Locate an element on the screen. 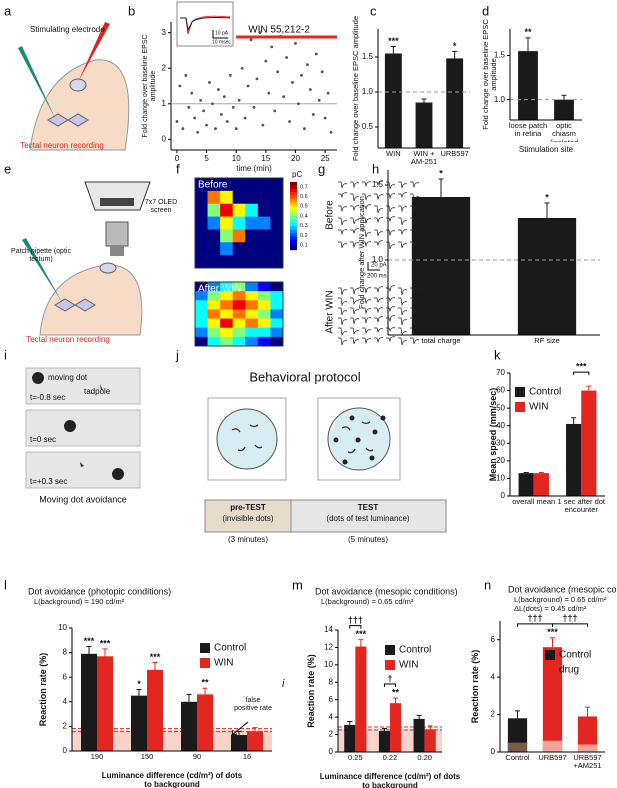 This screenshot has height=788, width=617. y-tick-label: 0.5 is located at coordinates (368, 126).